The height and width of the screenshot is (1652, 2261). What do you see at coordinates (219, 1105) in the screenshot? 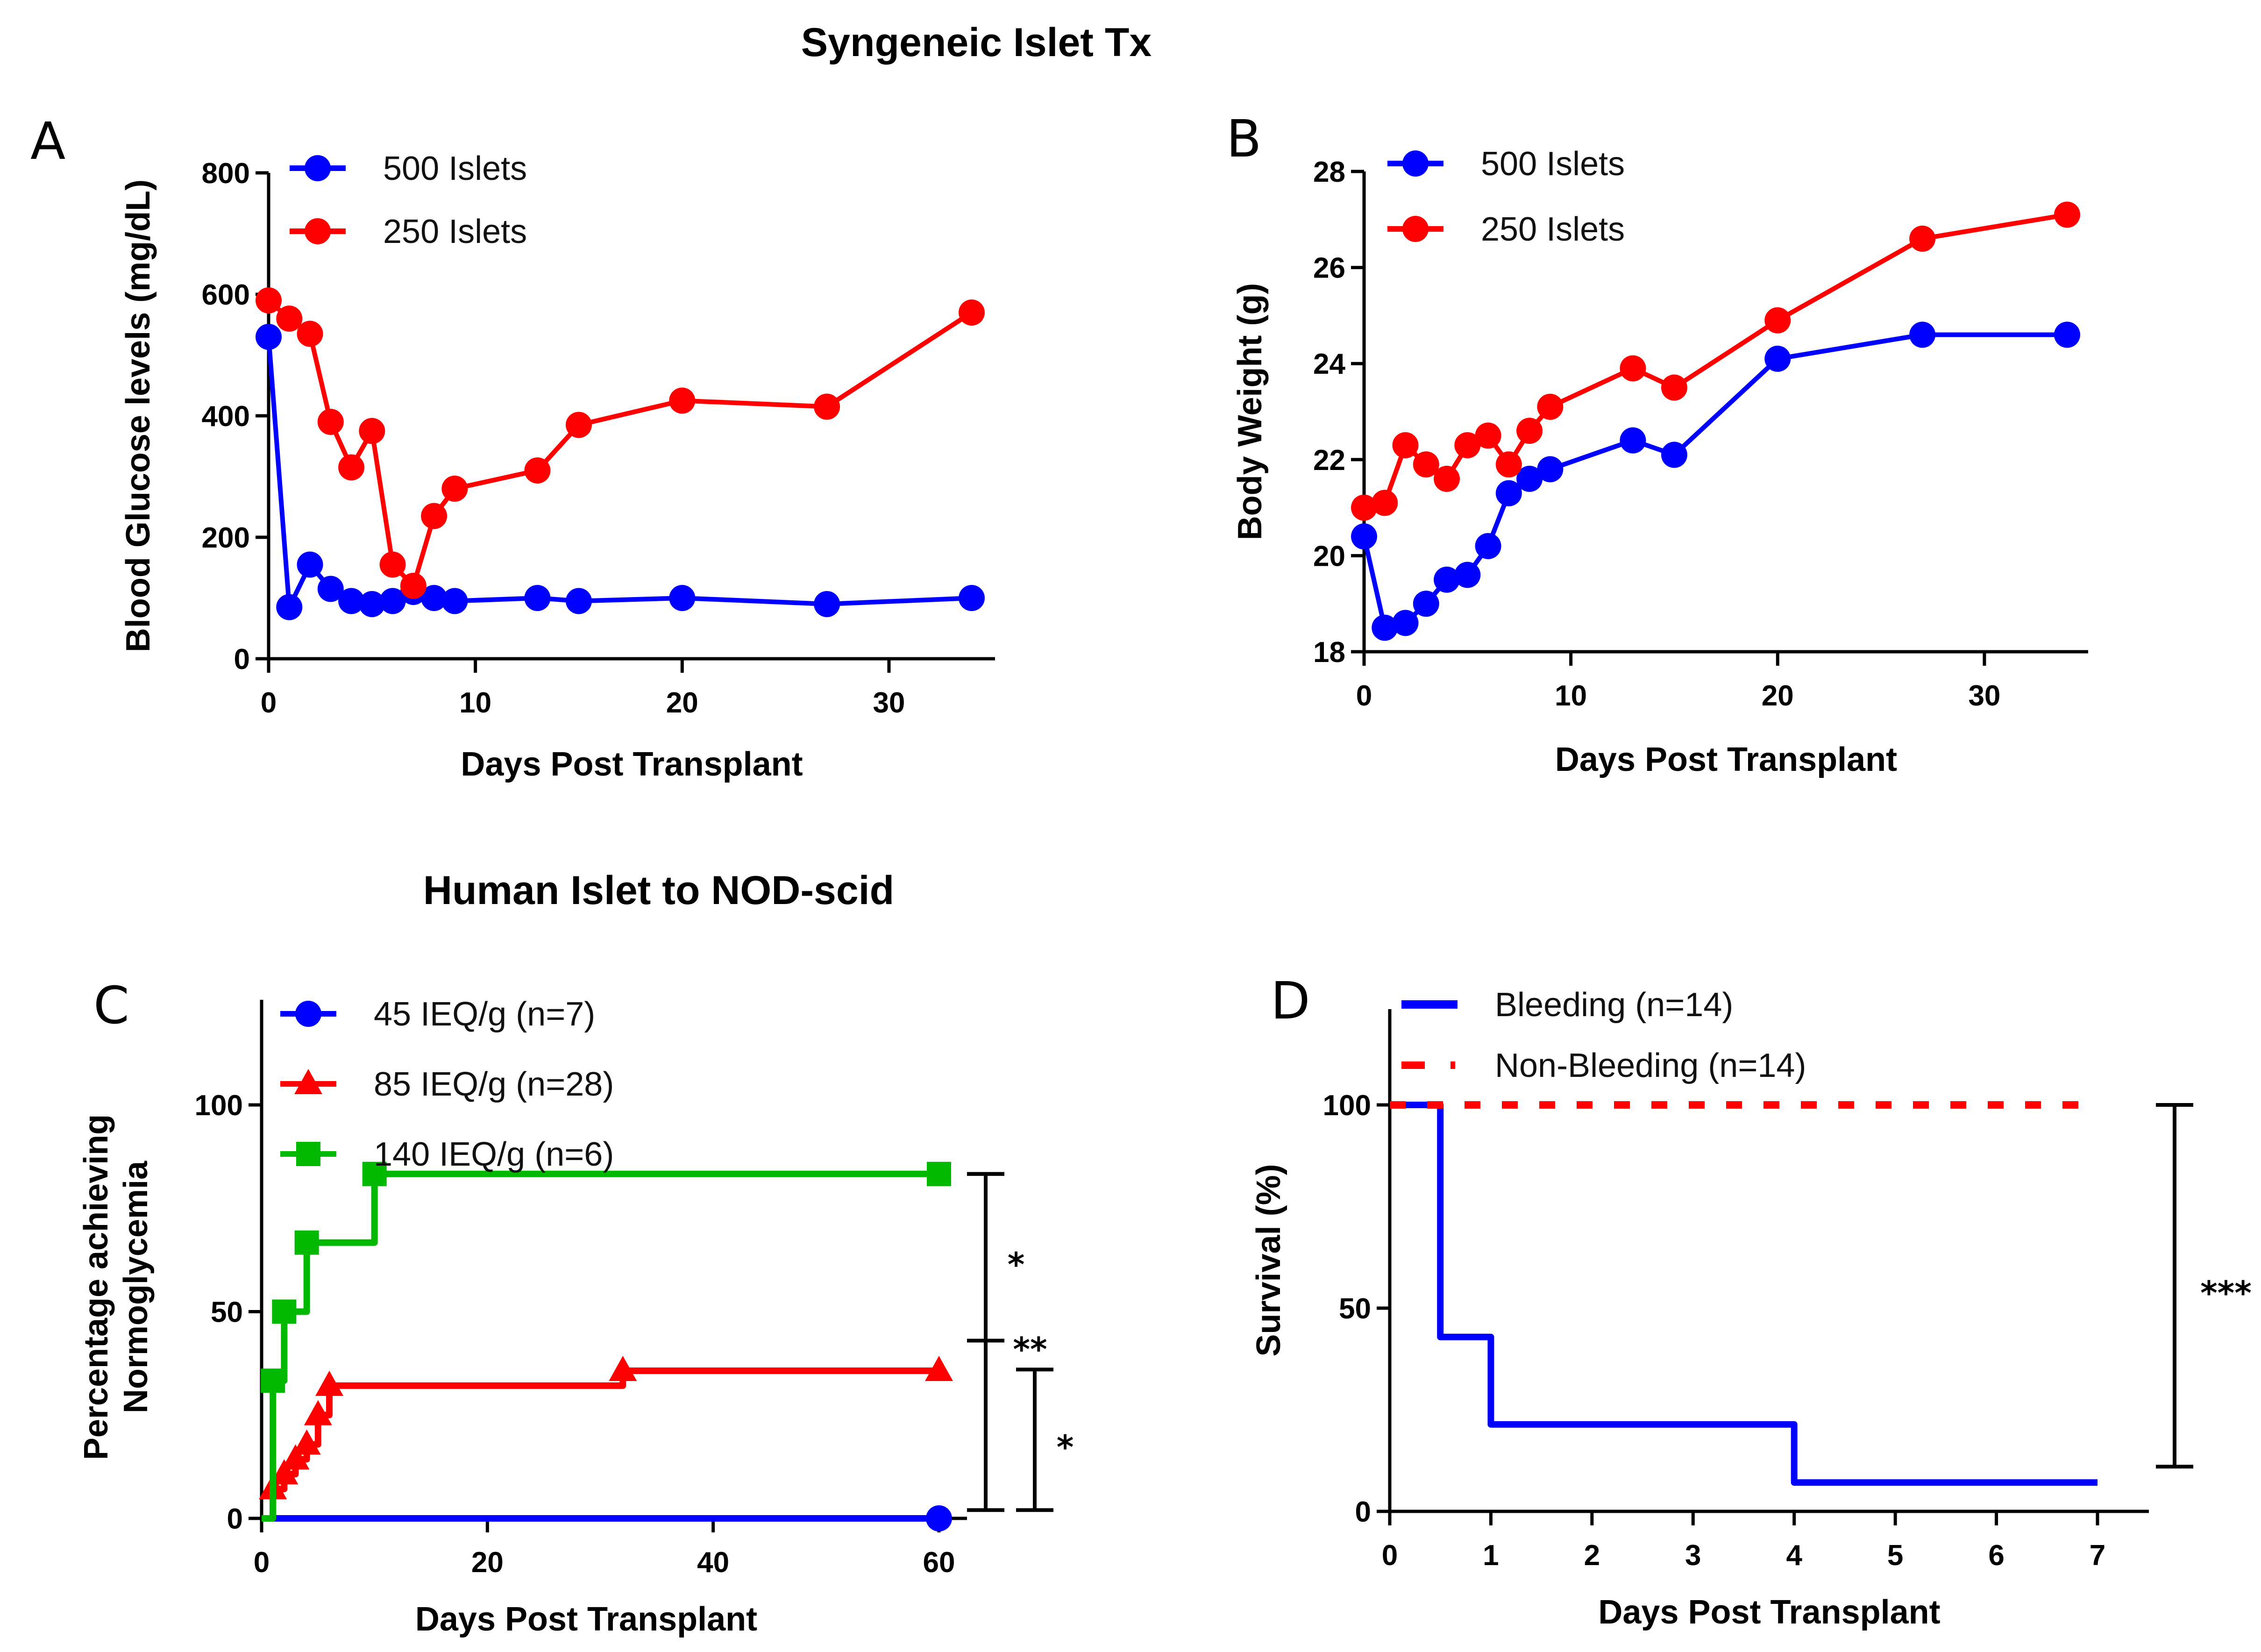
I see `y-tick-label: 100` at bounding box center [219, 1105].